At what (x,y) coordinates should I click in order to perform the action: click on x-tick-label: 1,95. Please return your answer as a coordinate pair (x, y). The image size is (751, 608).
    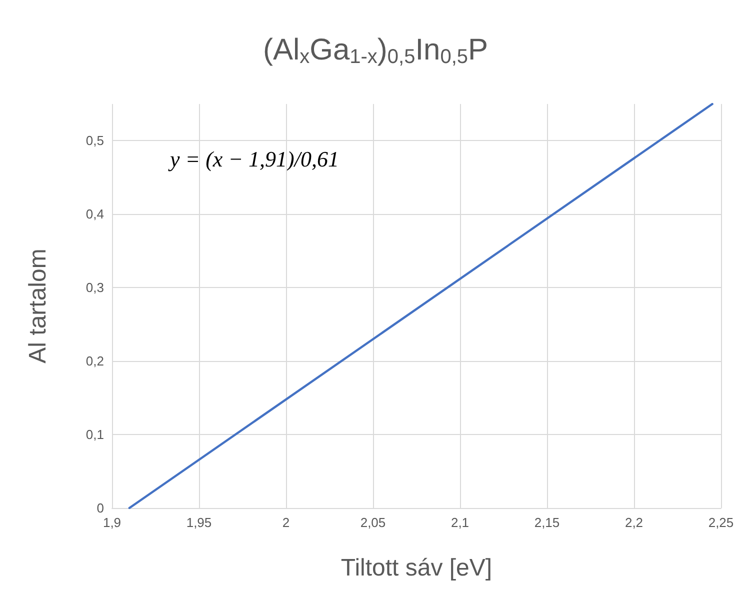
    Looking at the image, I should click on (199, 522).